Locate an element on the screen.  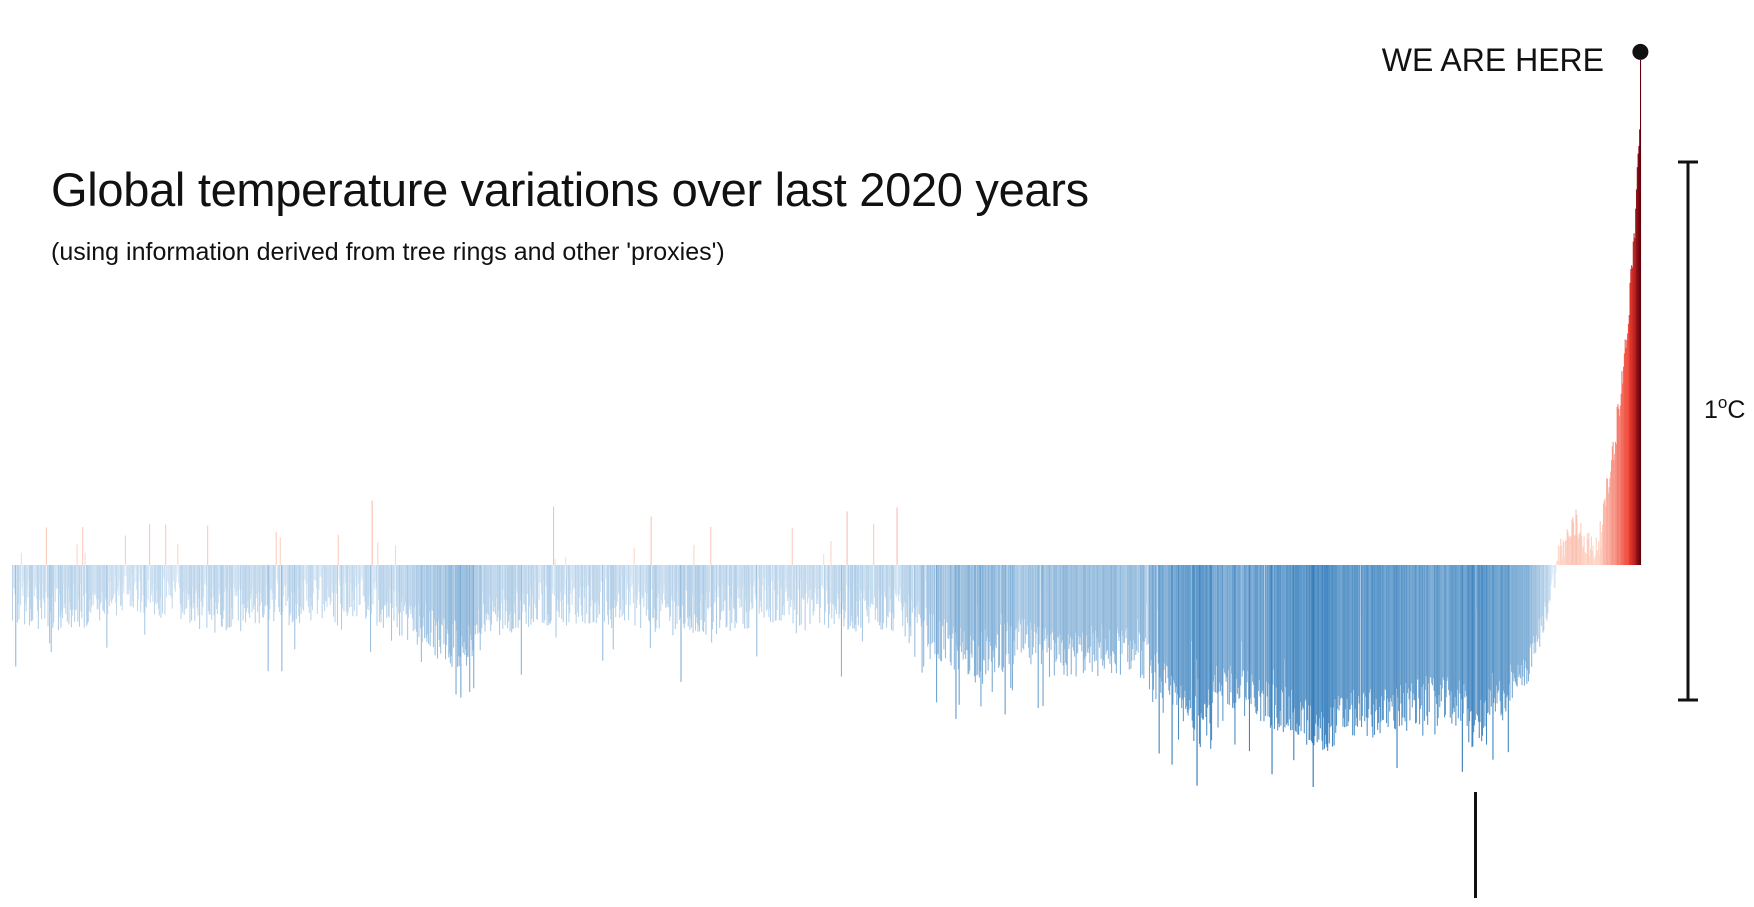
we-are-here-dot is located at coordinates (1640, 51).